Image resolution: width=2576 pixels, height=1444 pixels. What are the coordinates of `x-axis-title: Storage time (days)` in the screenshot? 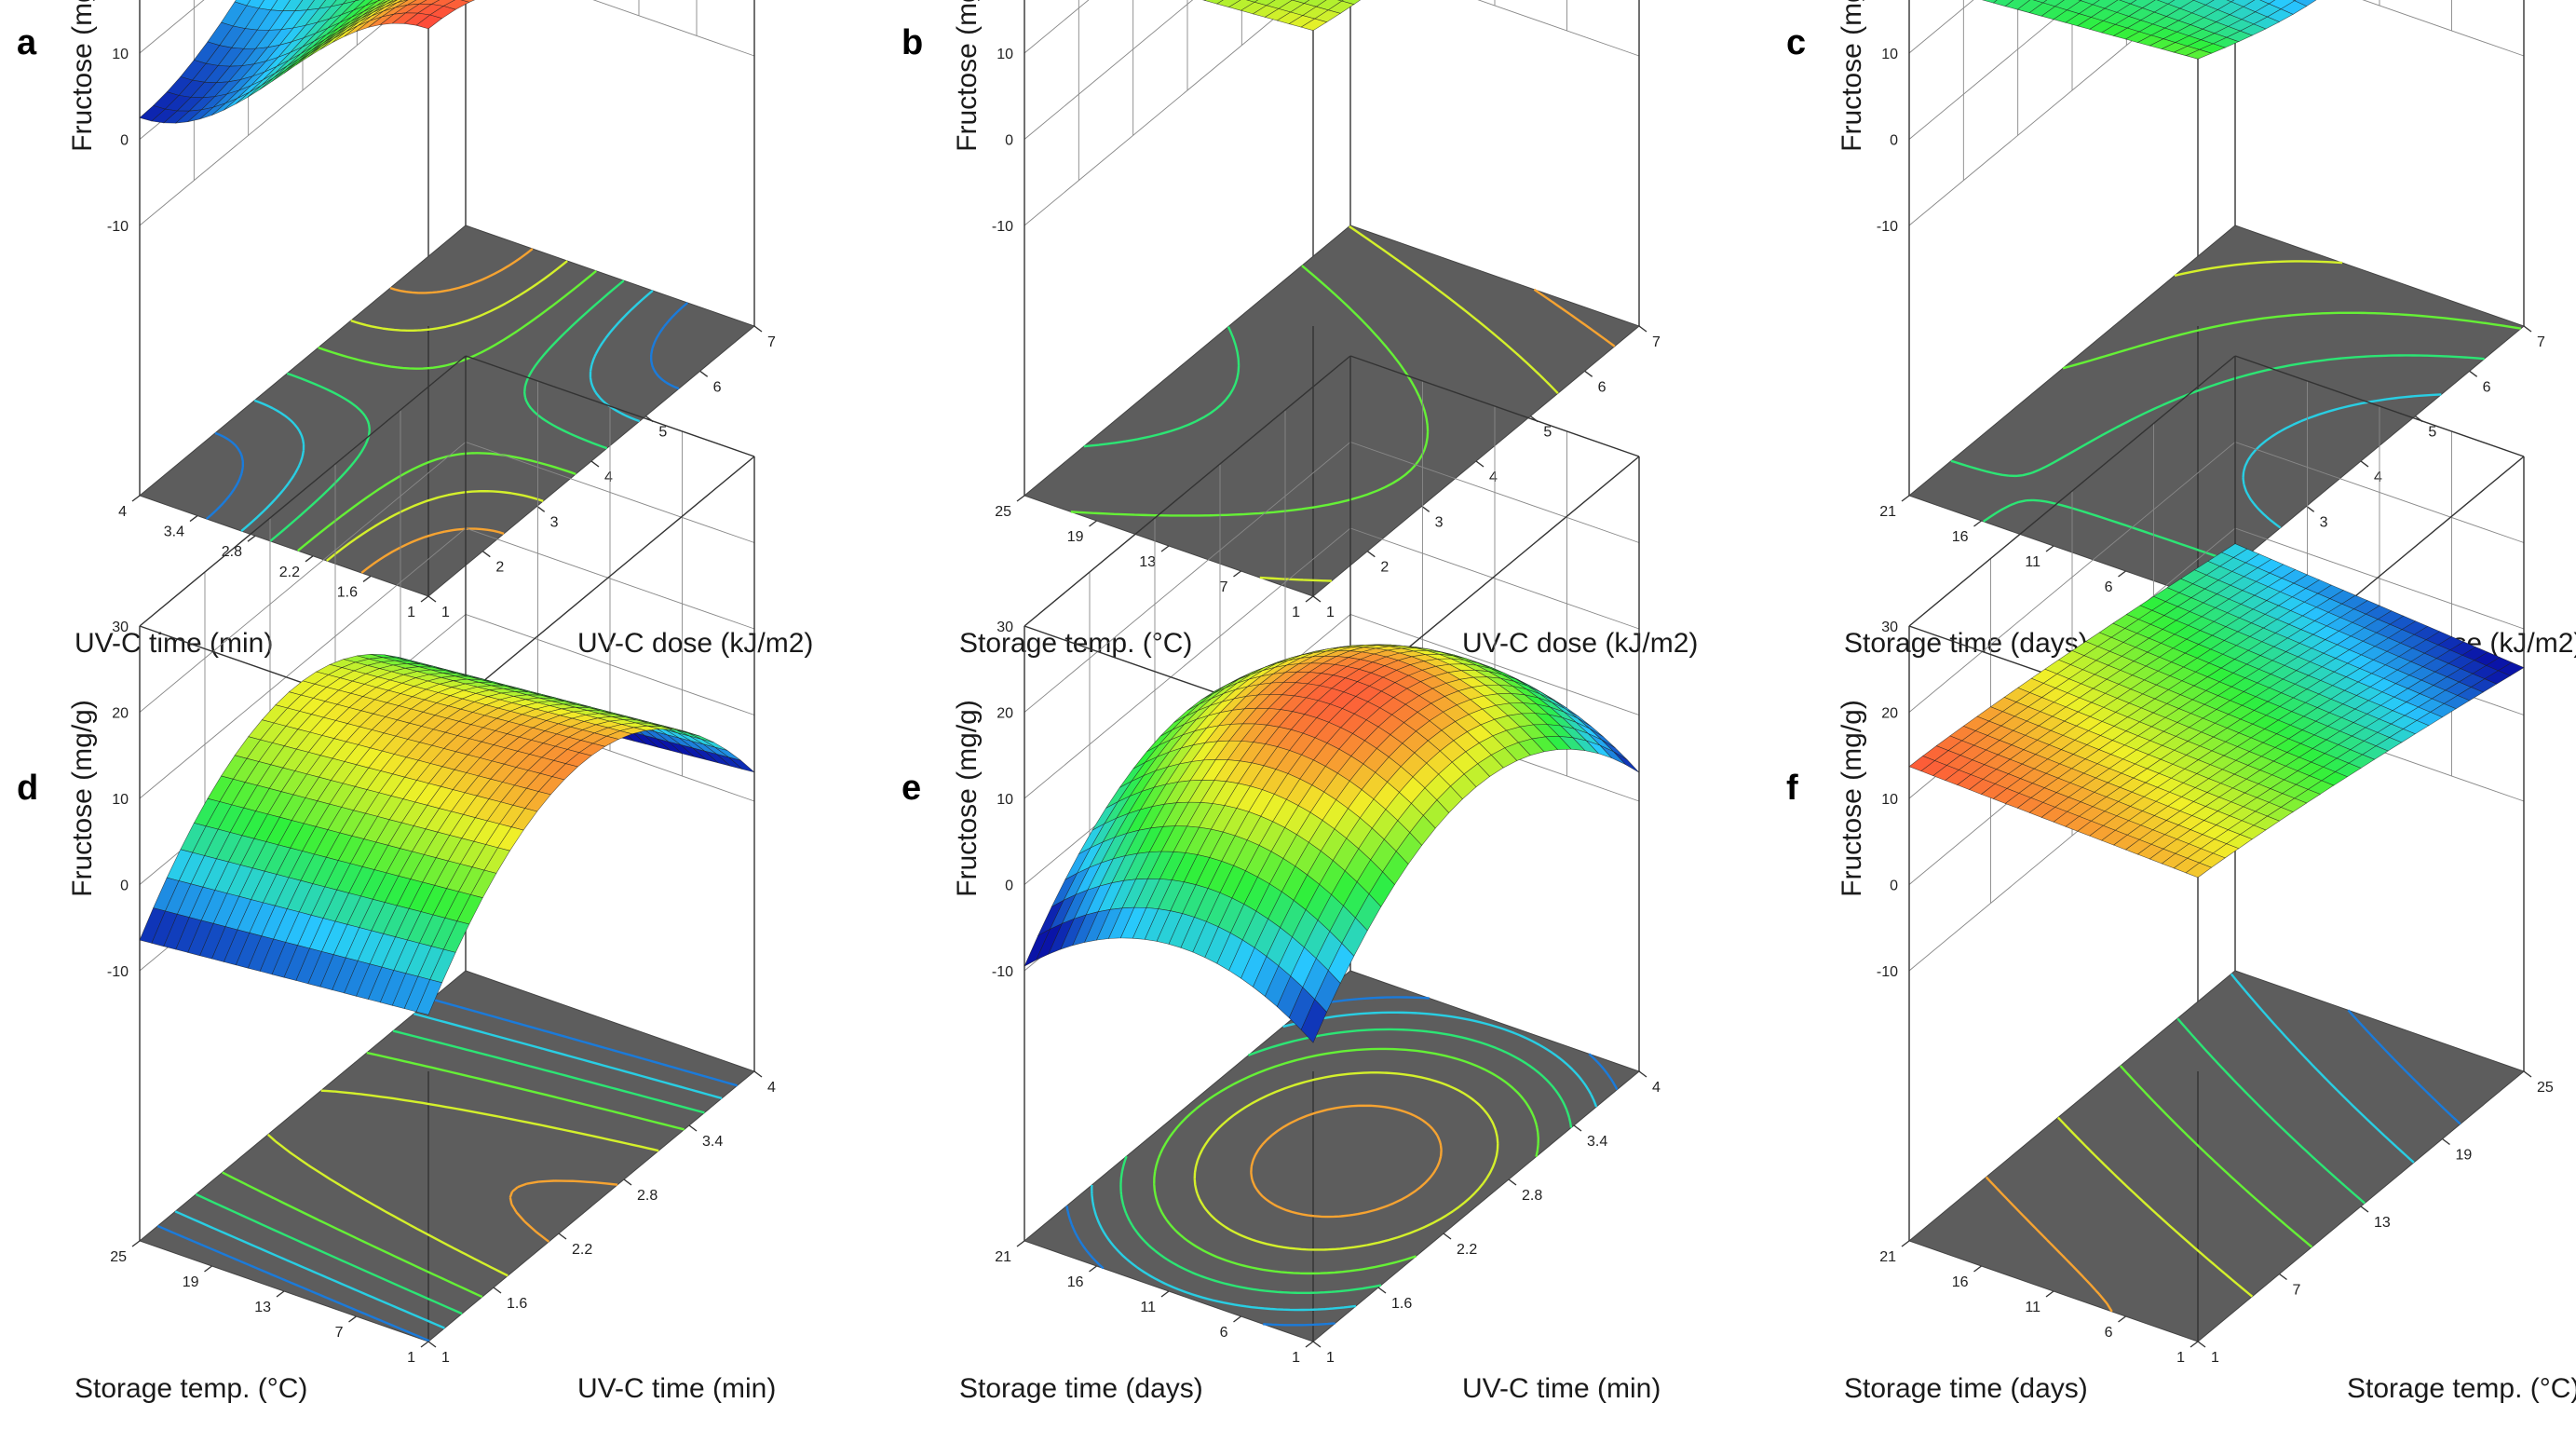 It's located at (1966, 644).